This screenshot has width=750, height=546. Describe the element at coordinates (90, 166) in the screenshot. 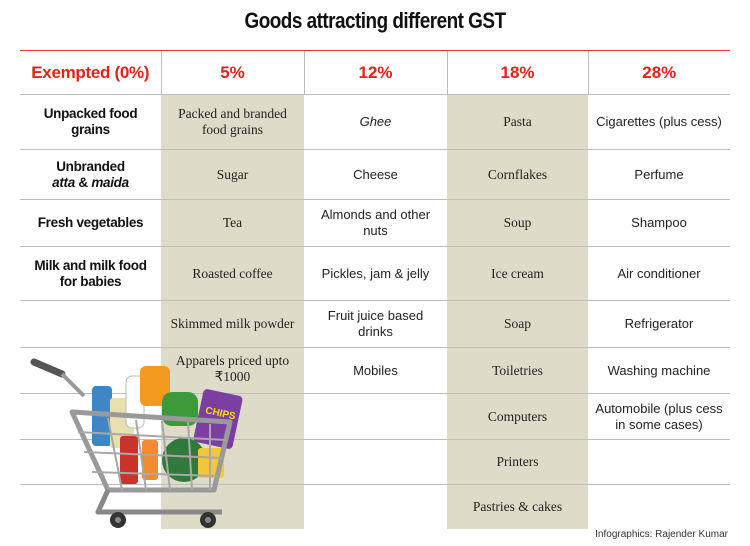

I see `cell-line: Unbranded` at that location.